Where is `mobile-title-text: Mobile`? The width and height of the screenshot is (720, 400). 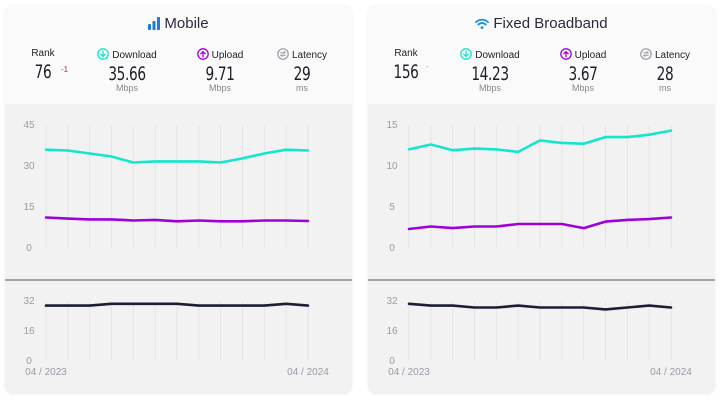 mobile-title-text: Mobile is located at coordinates (186, 23).